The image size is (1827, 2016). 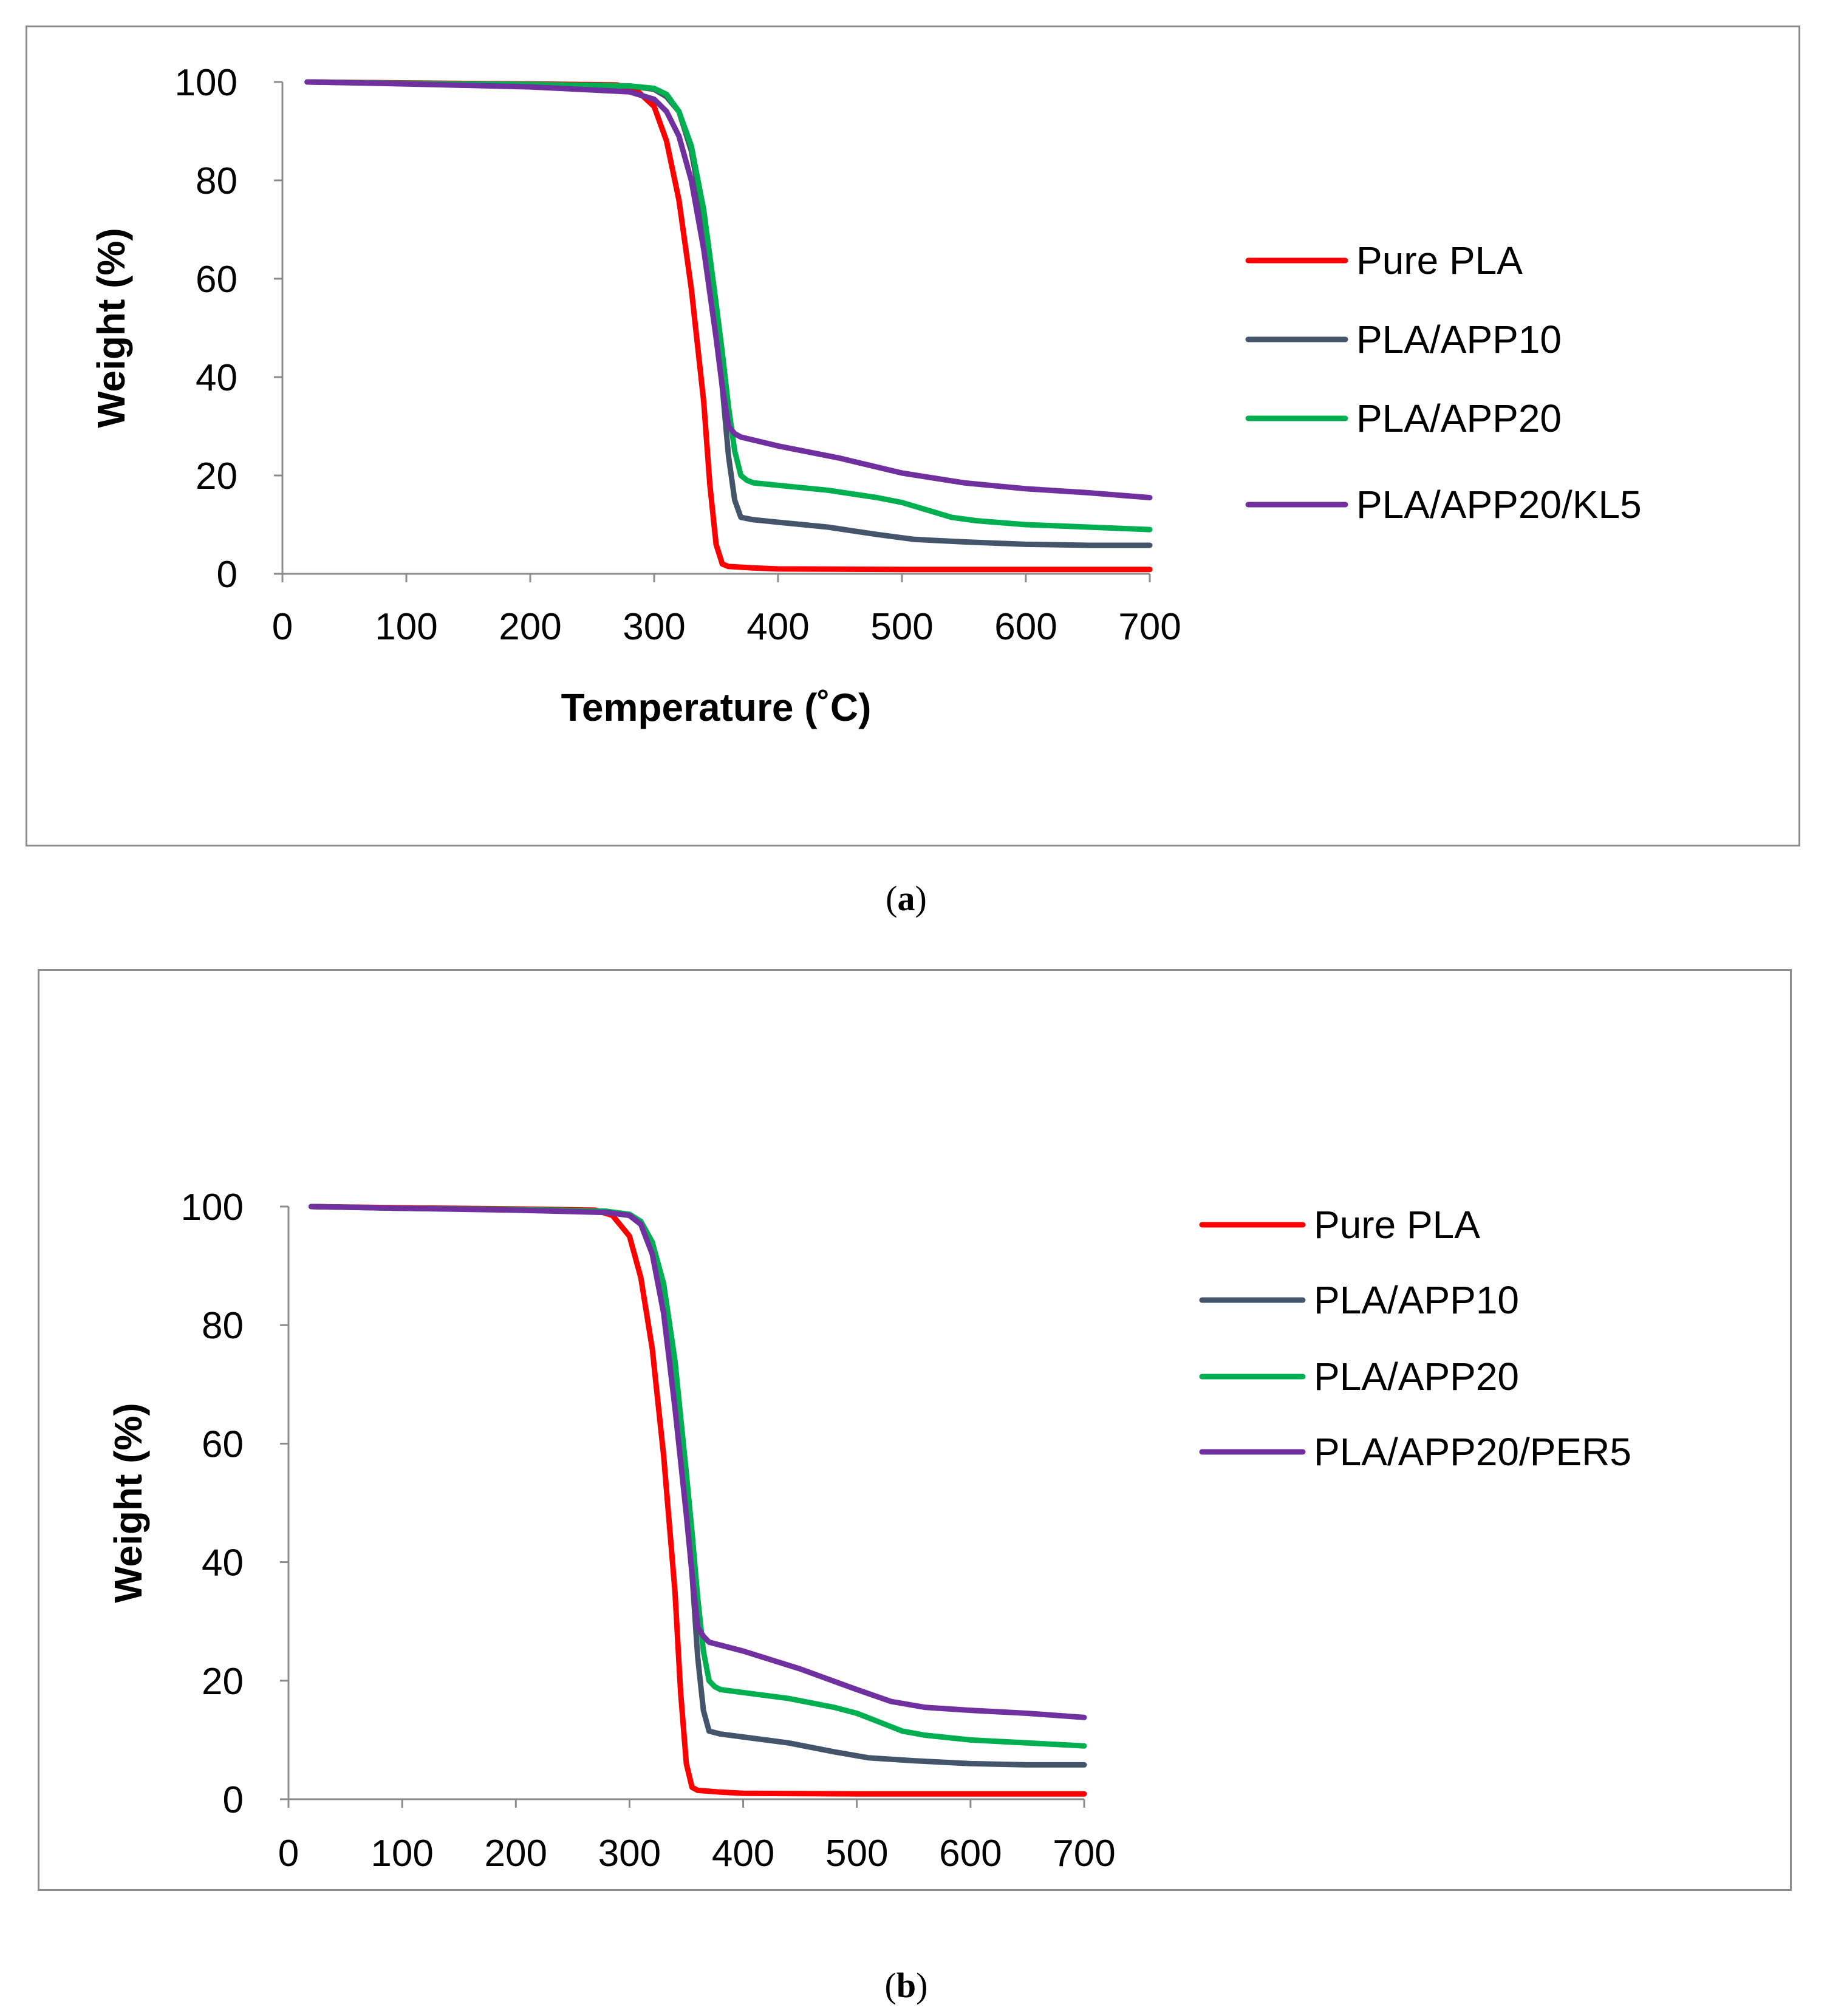 I want to click on caption-b-open: (, so click(x=890, y=1985).